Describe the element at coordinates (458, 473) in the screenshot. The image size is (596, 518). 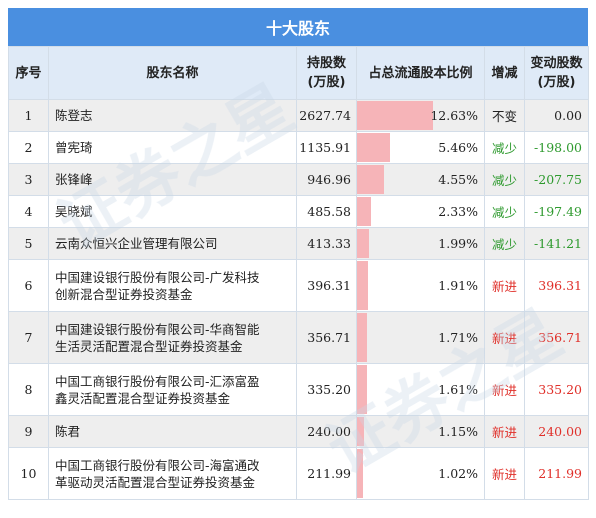
I see `ratio-value: 1.02%` at that location.